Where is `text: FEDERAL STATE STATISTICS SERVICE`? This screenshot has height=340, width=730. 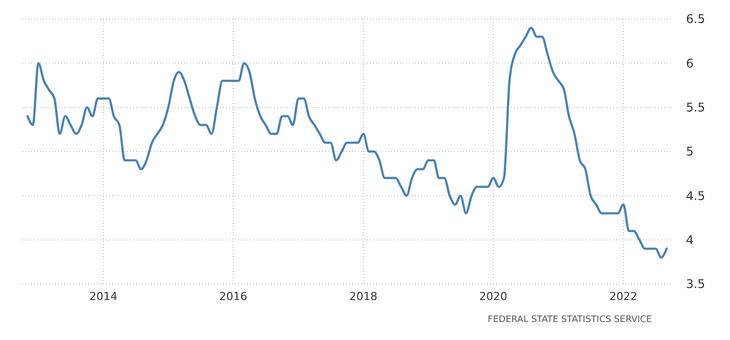
text: FEDERAL STATE STATISTICS SERVICE is located at coordinates (570, 320).